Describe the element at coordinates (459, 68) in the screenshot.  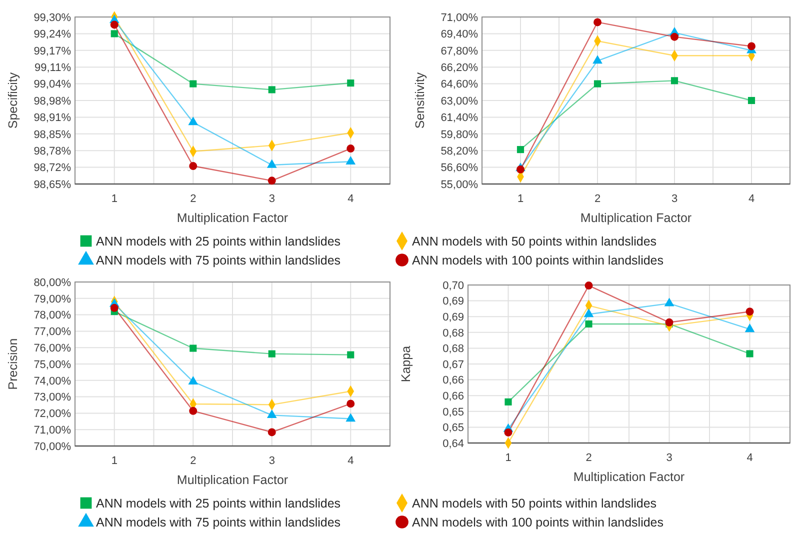
I see `y-tick-label: 66,20%` at that location.